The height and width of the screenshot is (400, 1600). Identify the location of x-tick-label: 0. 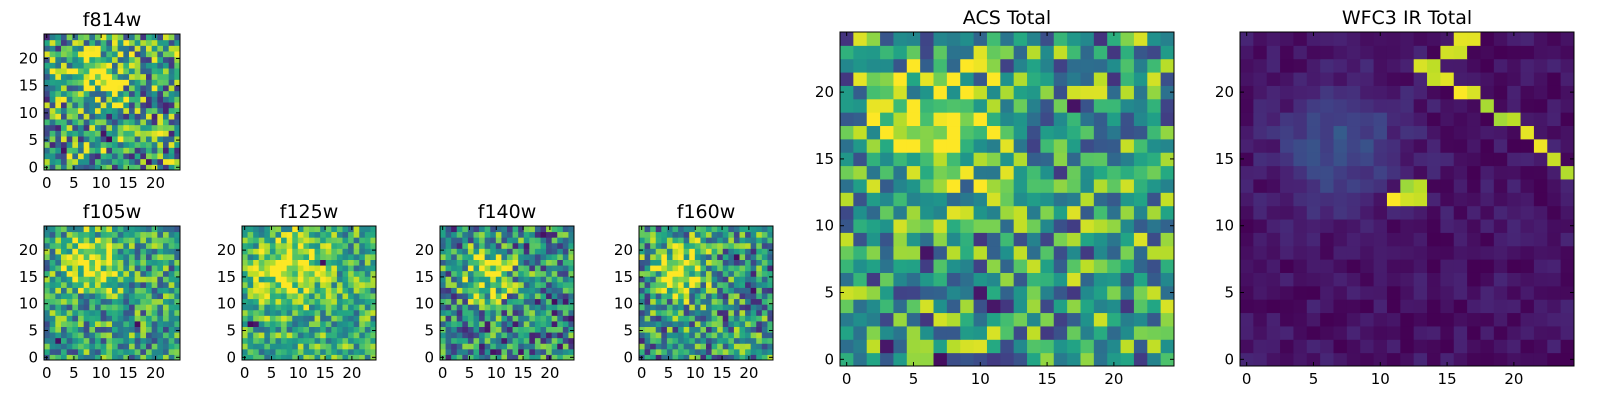
(47, 183).